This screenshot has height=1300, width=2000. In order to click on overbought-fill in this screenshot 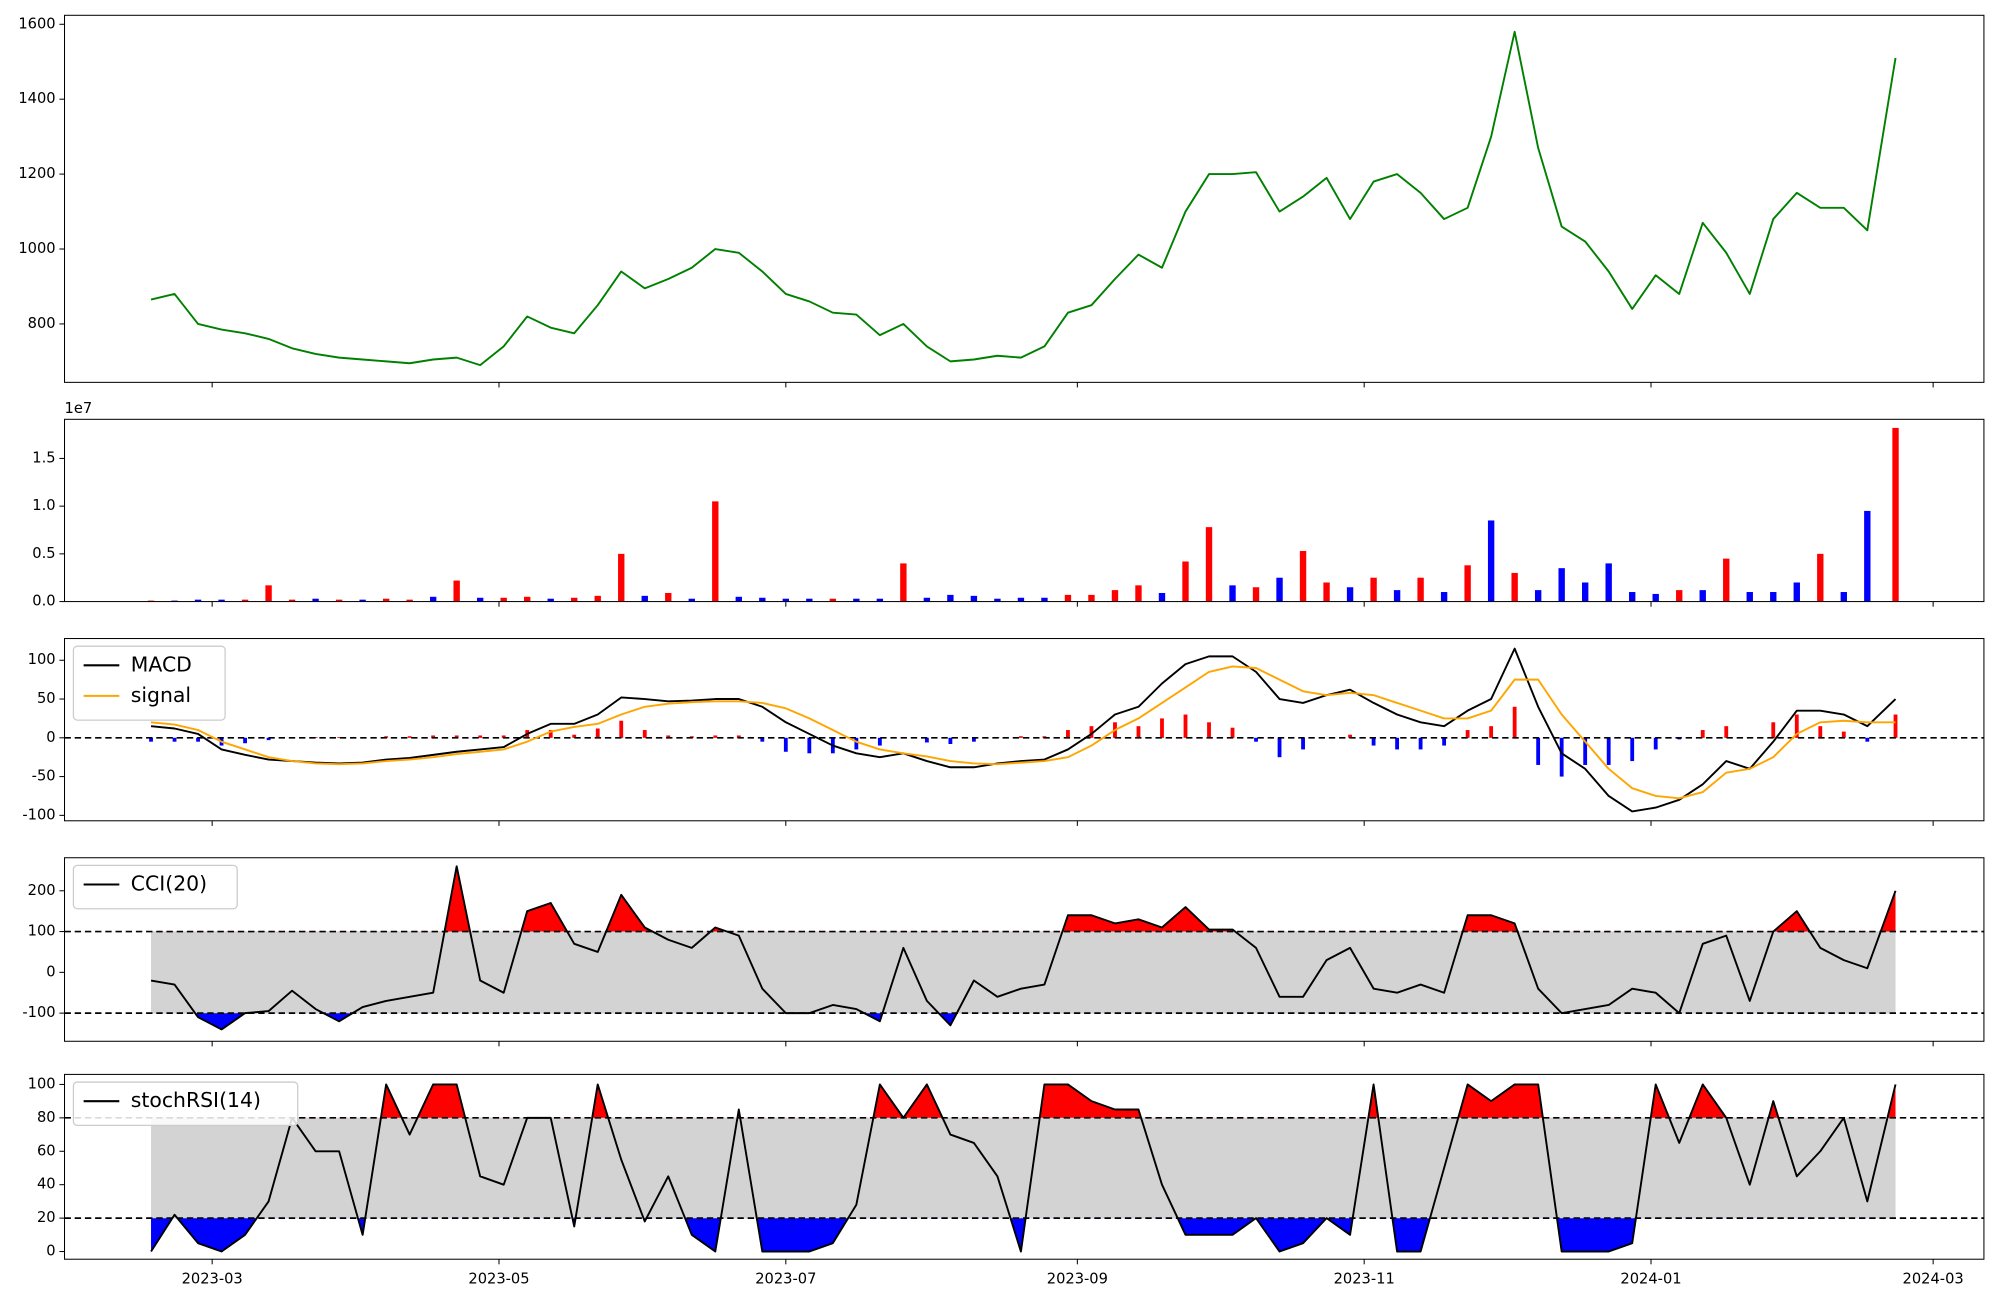, I will do `click(1138, 1101)`.